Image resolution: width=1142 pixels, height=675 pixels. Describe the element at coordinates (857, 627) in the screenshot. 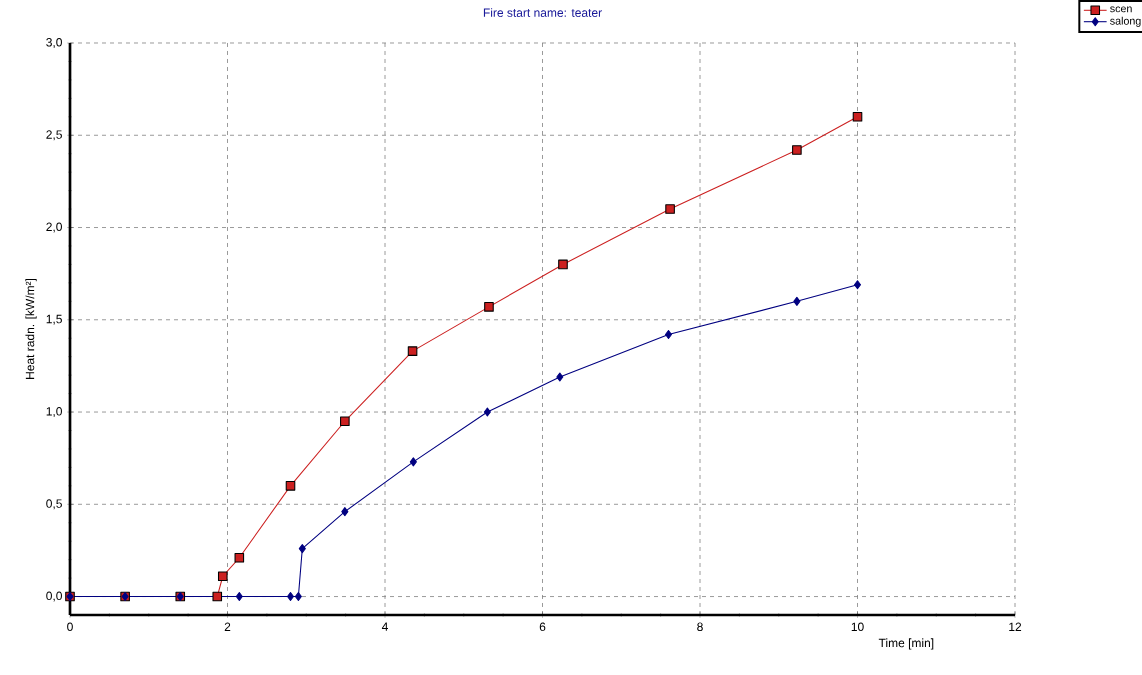

I see `x-tick-label: 10` at that location.